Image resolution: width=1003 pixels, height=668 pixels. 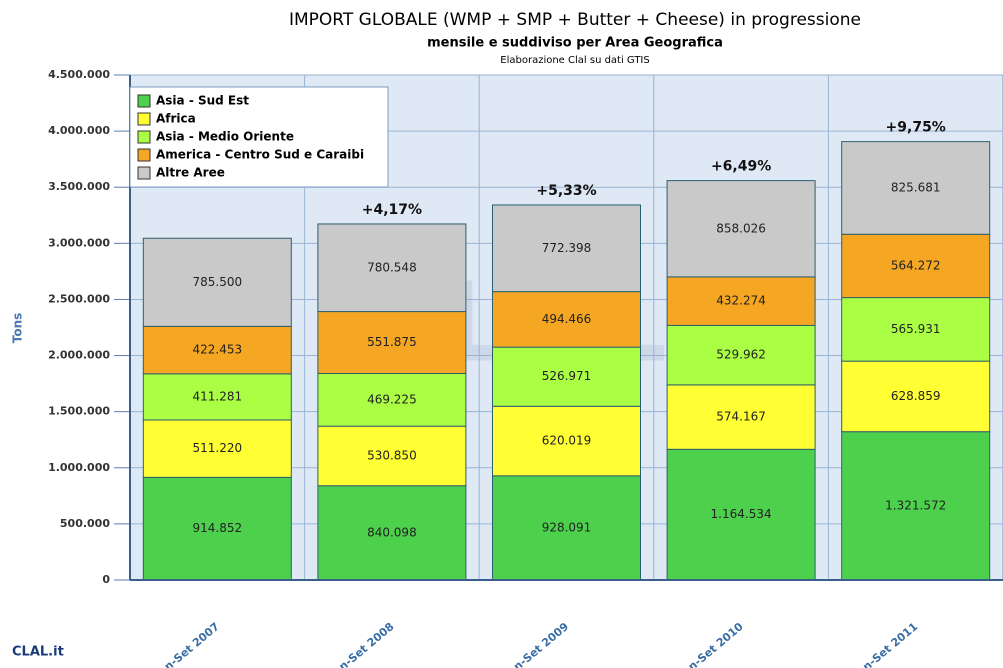 What do you see at coordinates (79, 411) in the screenshot?
I see `y-tick-label: 1.500.000` at bounding box center [79, 411].